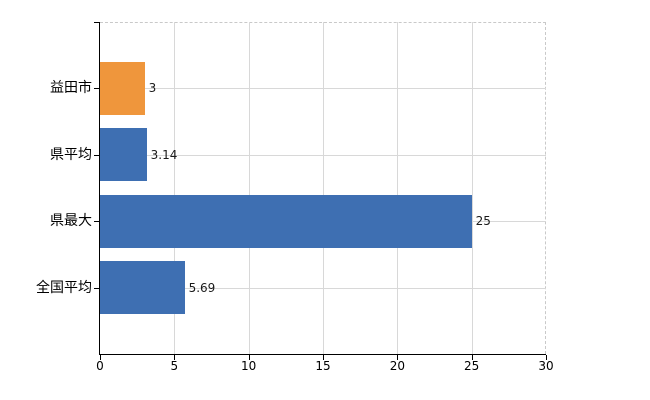 The height and width of the screenshot is (400, 650). I want to click on x-tick-label-5: 5, so click(174, 366).